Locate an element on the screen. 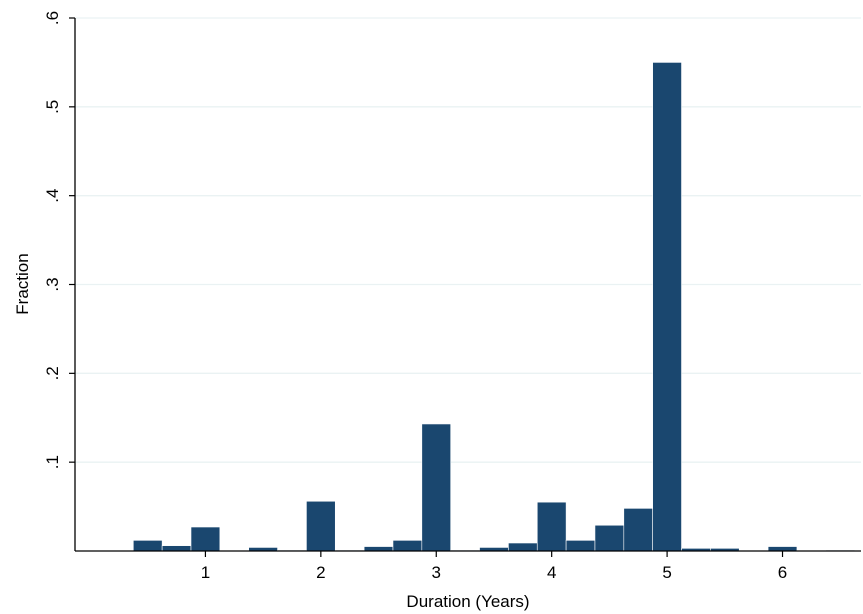 This screenshot has width=863, height=614. x-axis-title: Duration (Years) is located at coordinates (467, 601).